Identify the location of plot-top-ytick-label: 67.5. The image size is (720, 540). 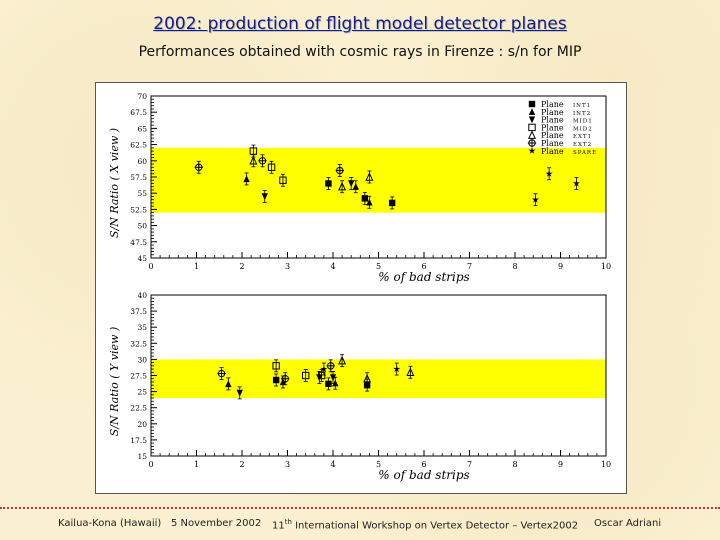
(138, 112).